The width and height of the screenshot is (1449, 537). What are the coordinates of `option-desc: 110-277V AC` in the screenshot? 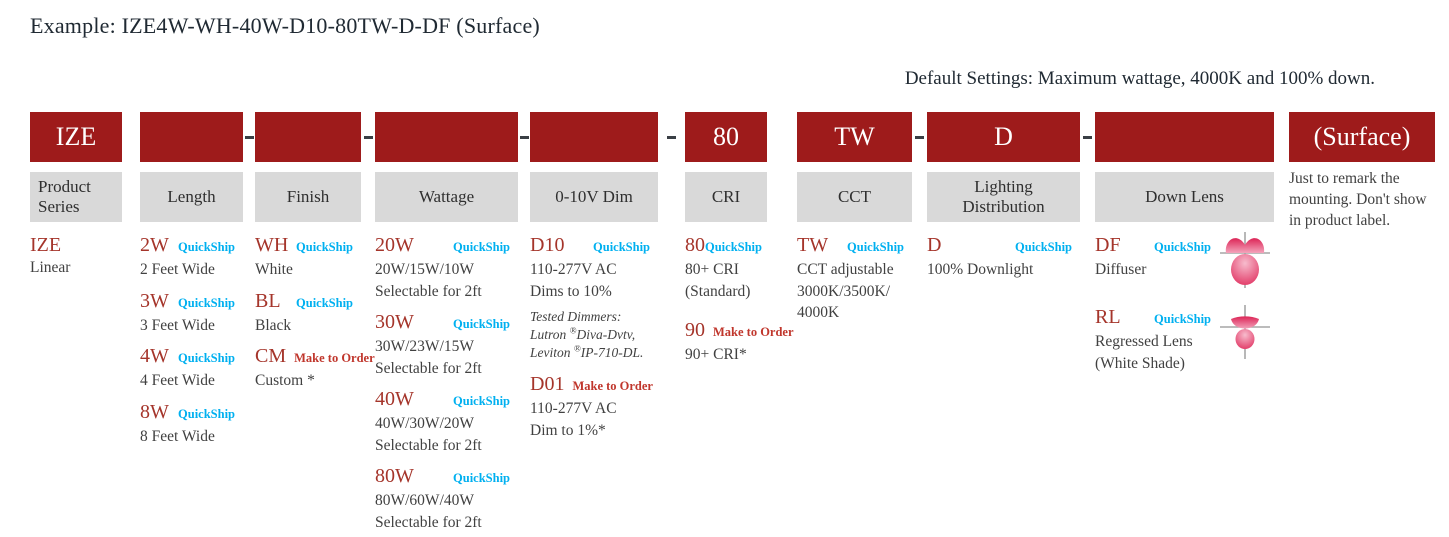 It's located at (573, 408).